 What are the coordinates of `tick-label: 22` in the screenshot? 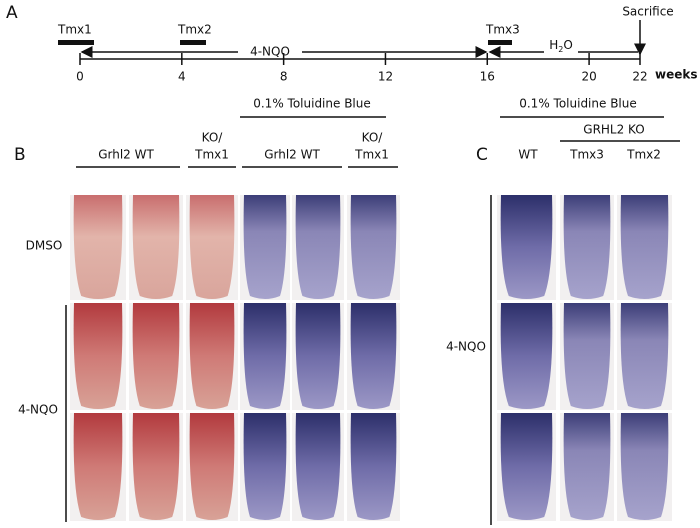 It's located at (639, 77).